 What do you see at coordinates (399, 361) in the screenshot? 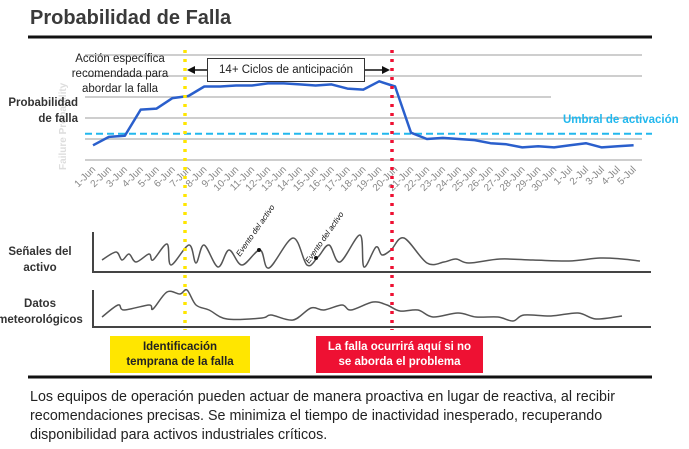
I see `box-line: se aborda el problema` at bounding box center [399, 361].